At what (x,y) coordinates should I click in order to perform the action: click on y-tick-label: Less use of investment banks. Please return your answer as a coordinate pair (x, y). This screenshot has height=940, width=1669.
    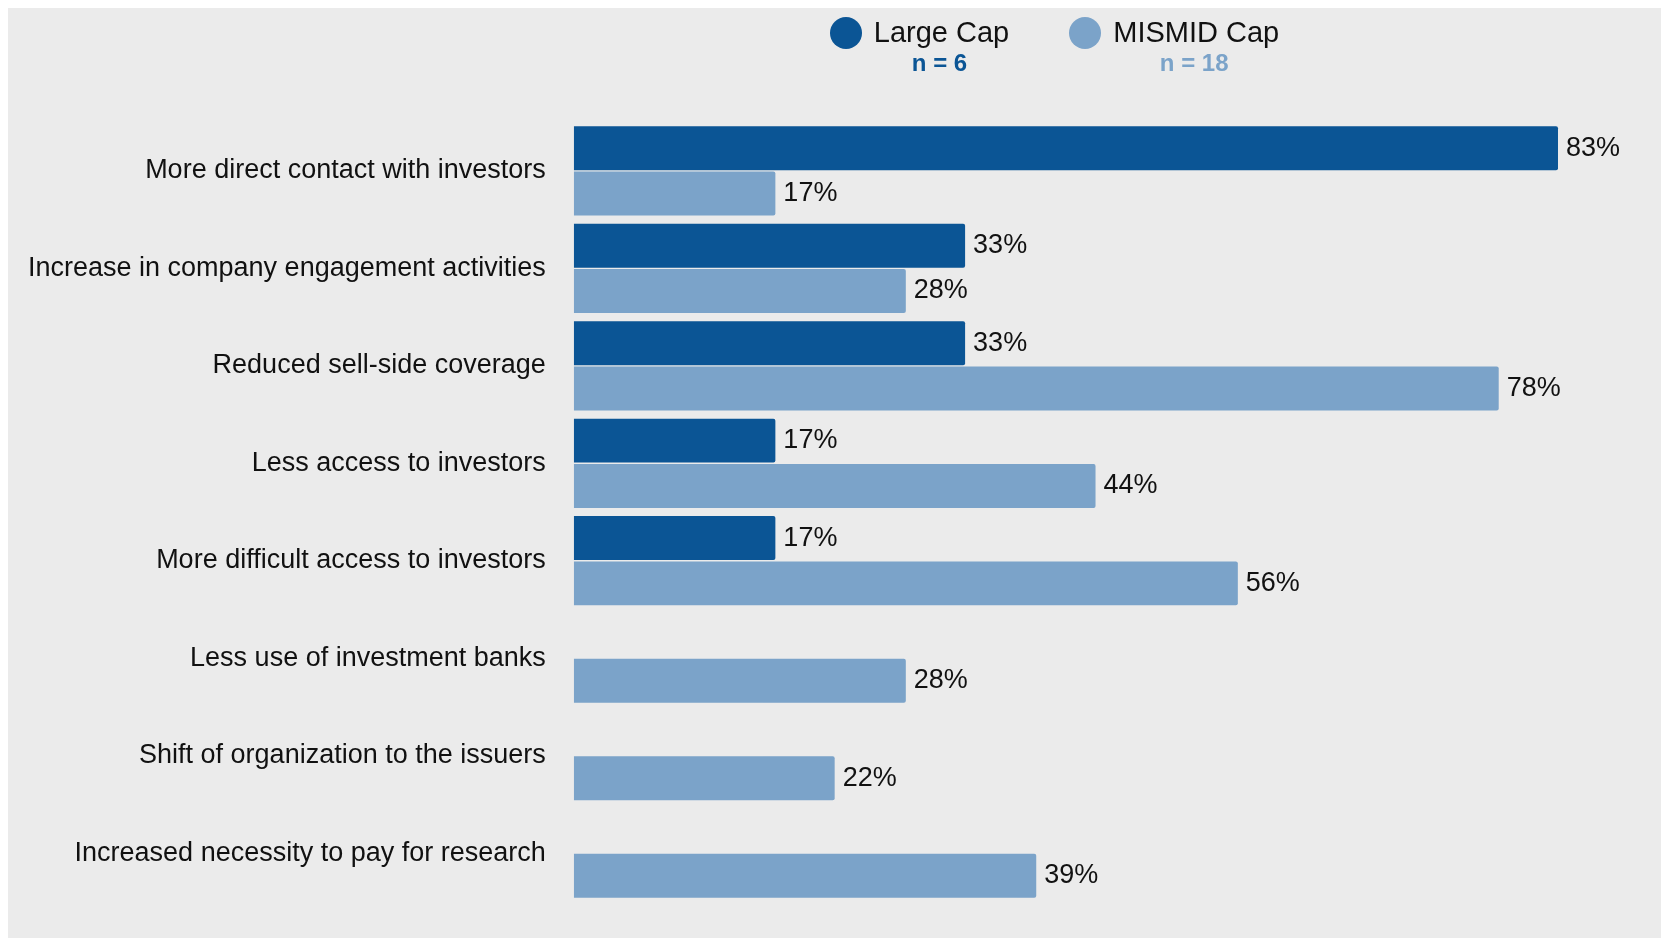
    Looking at the image, I should click on (368, 656).